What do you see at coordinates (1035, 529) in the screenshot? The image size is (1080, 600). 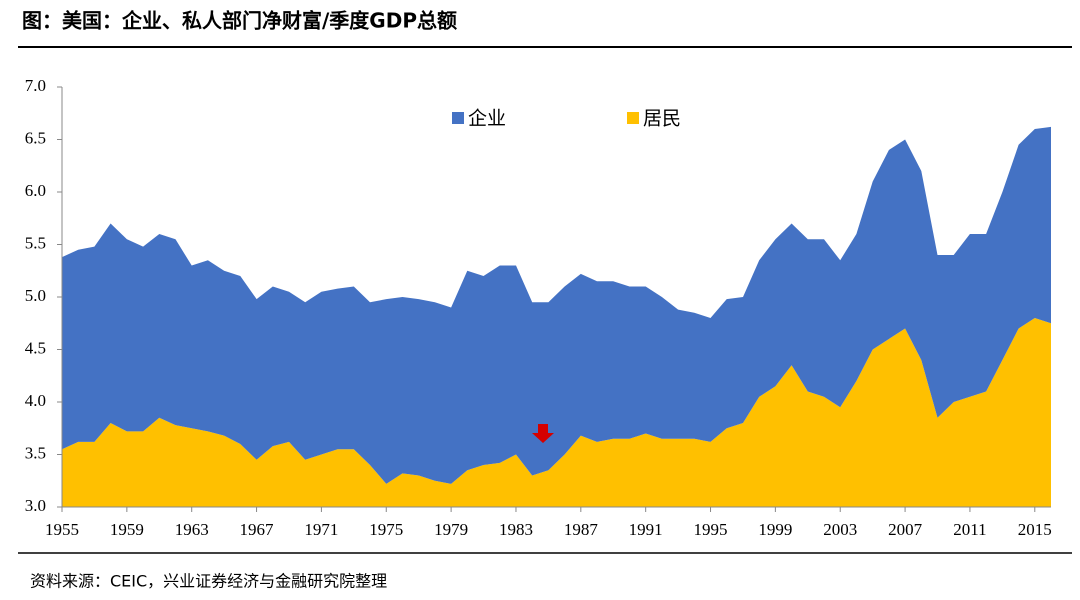 I see `x-tick-label: 2015` at bounding box center [1035, 529].